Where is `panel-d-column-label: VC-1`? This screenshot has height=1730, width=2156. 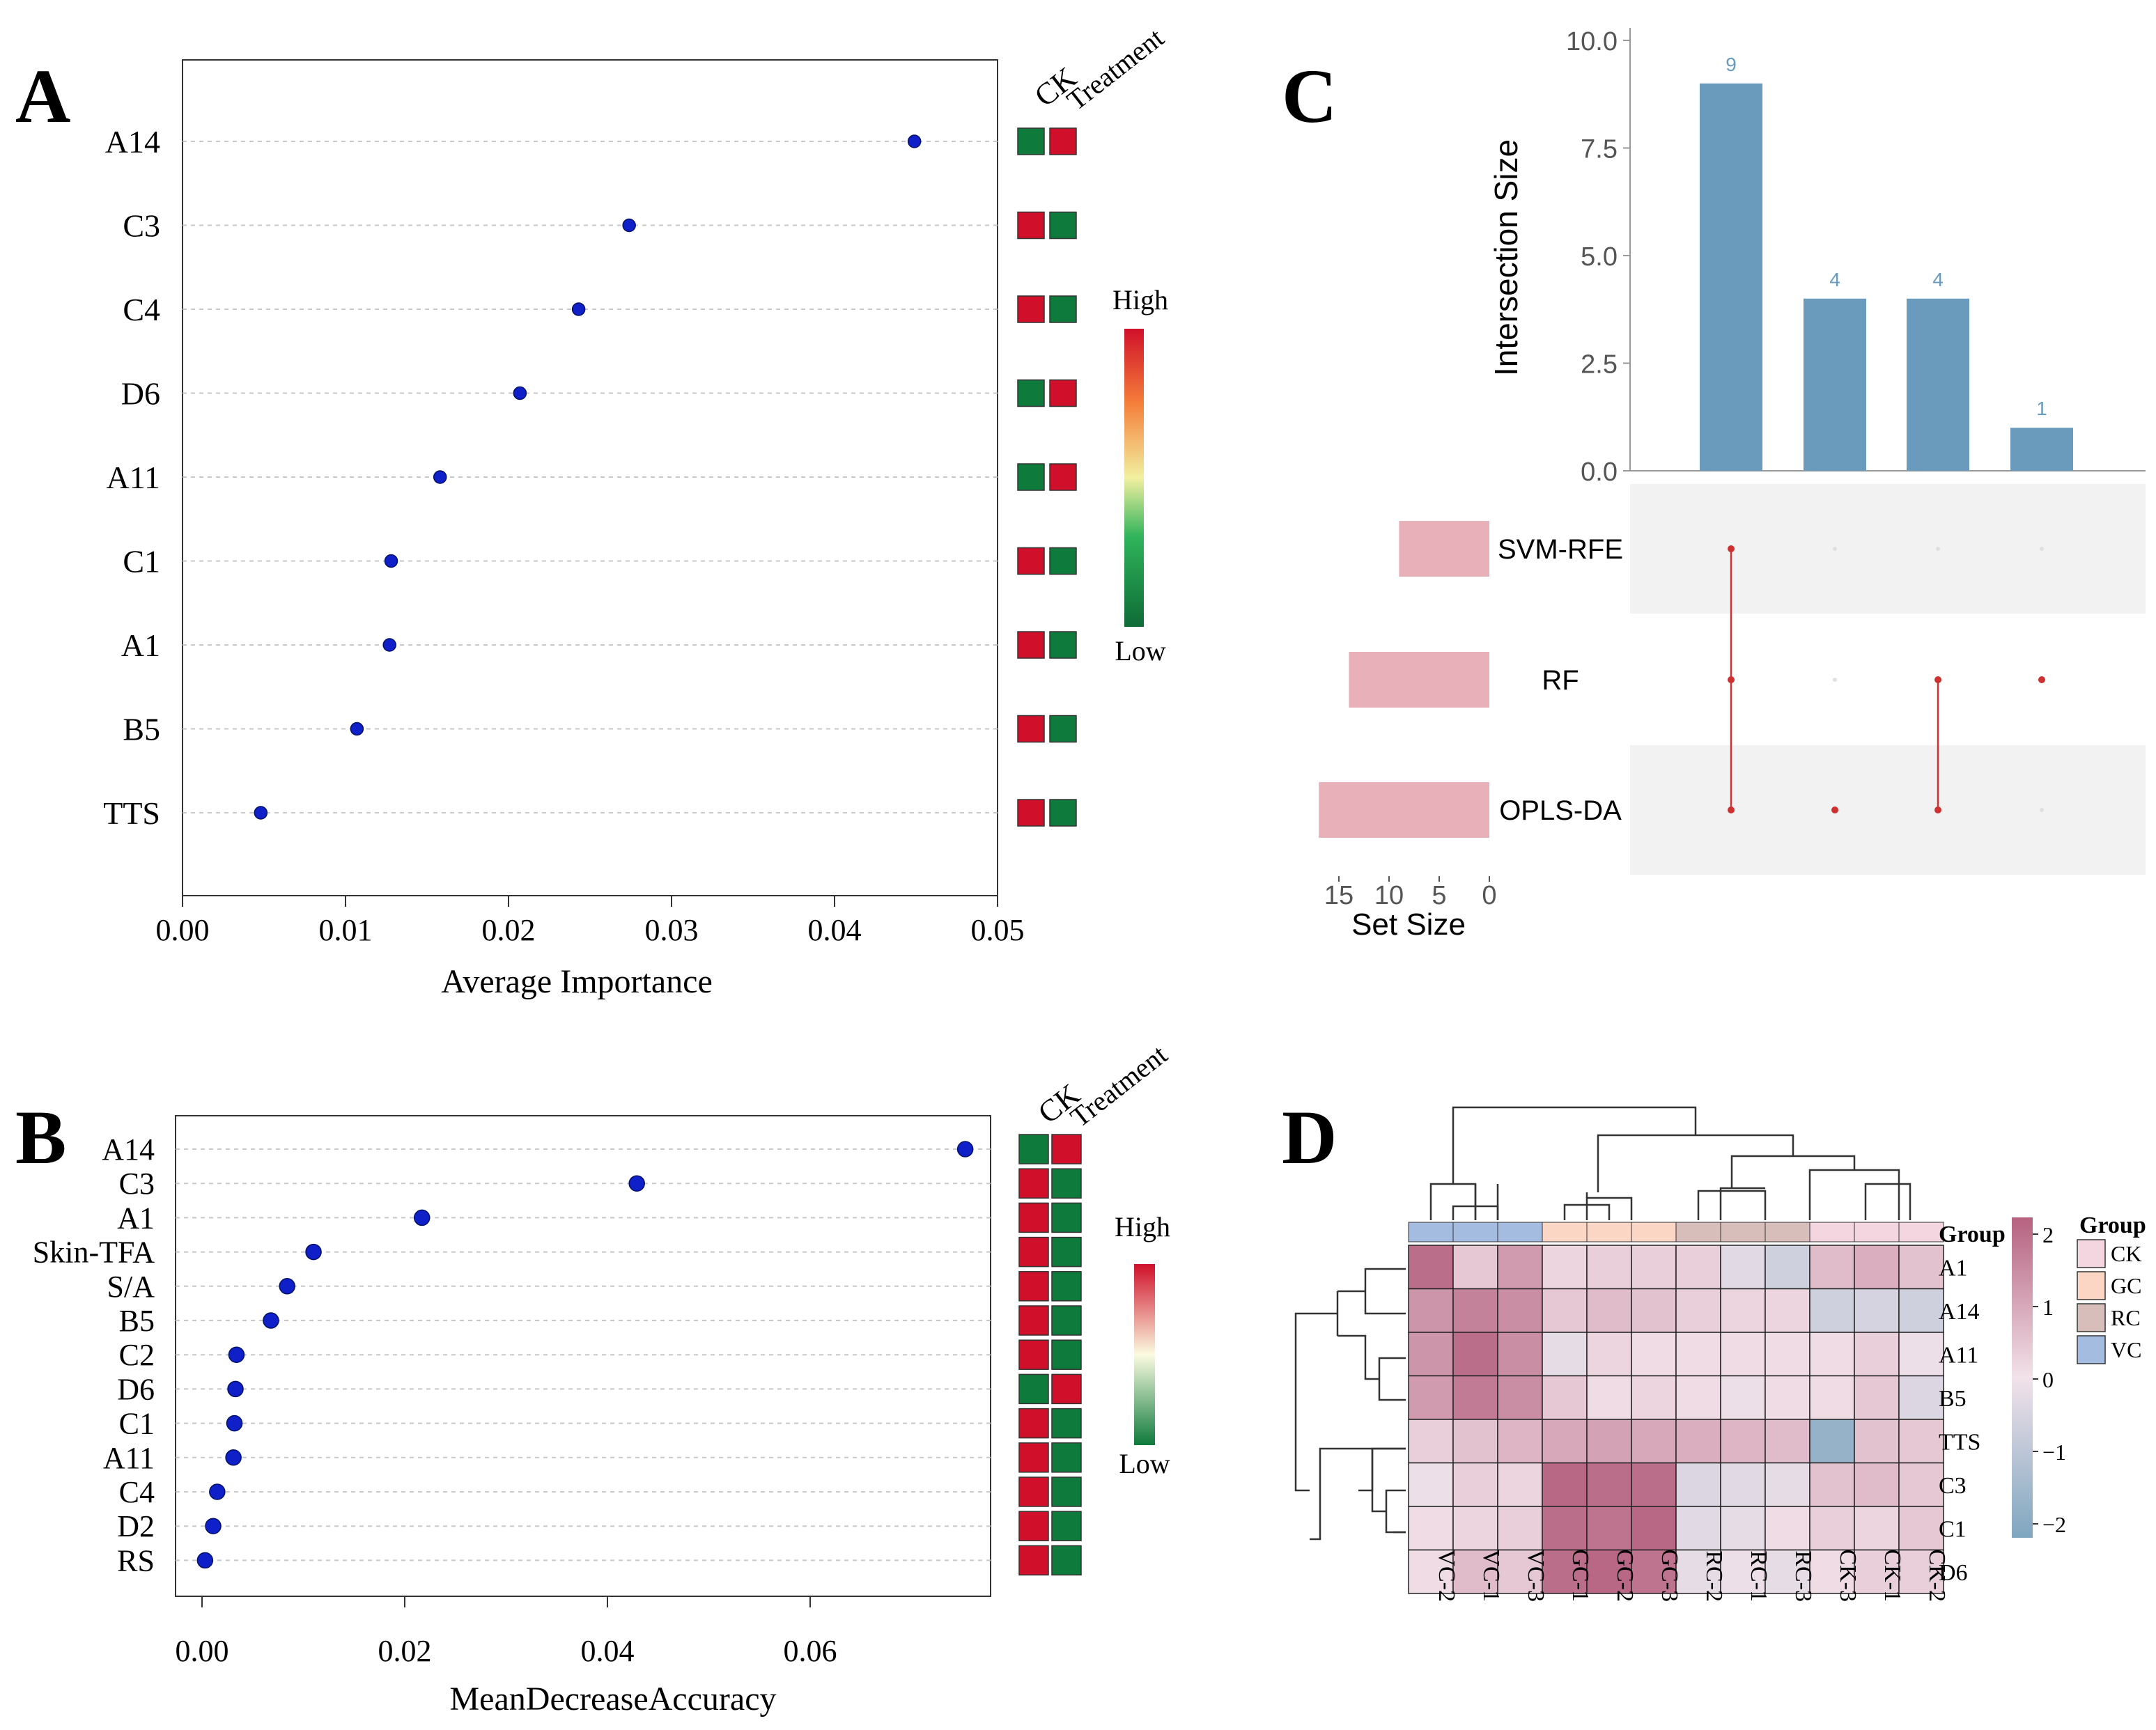
panel-d-column-label: VC-1 is located at coordinates (1491, 1575).